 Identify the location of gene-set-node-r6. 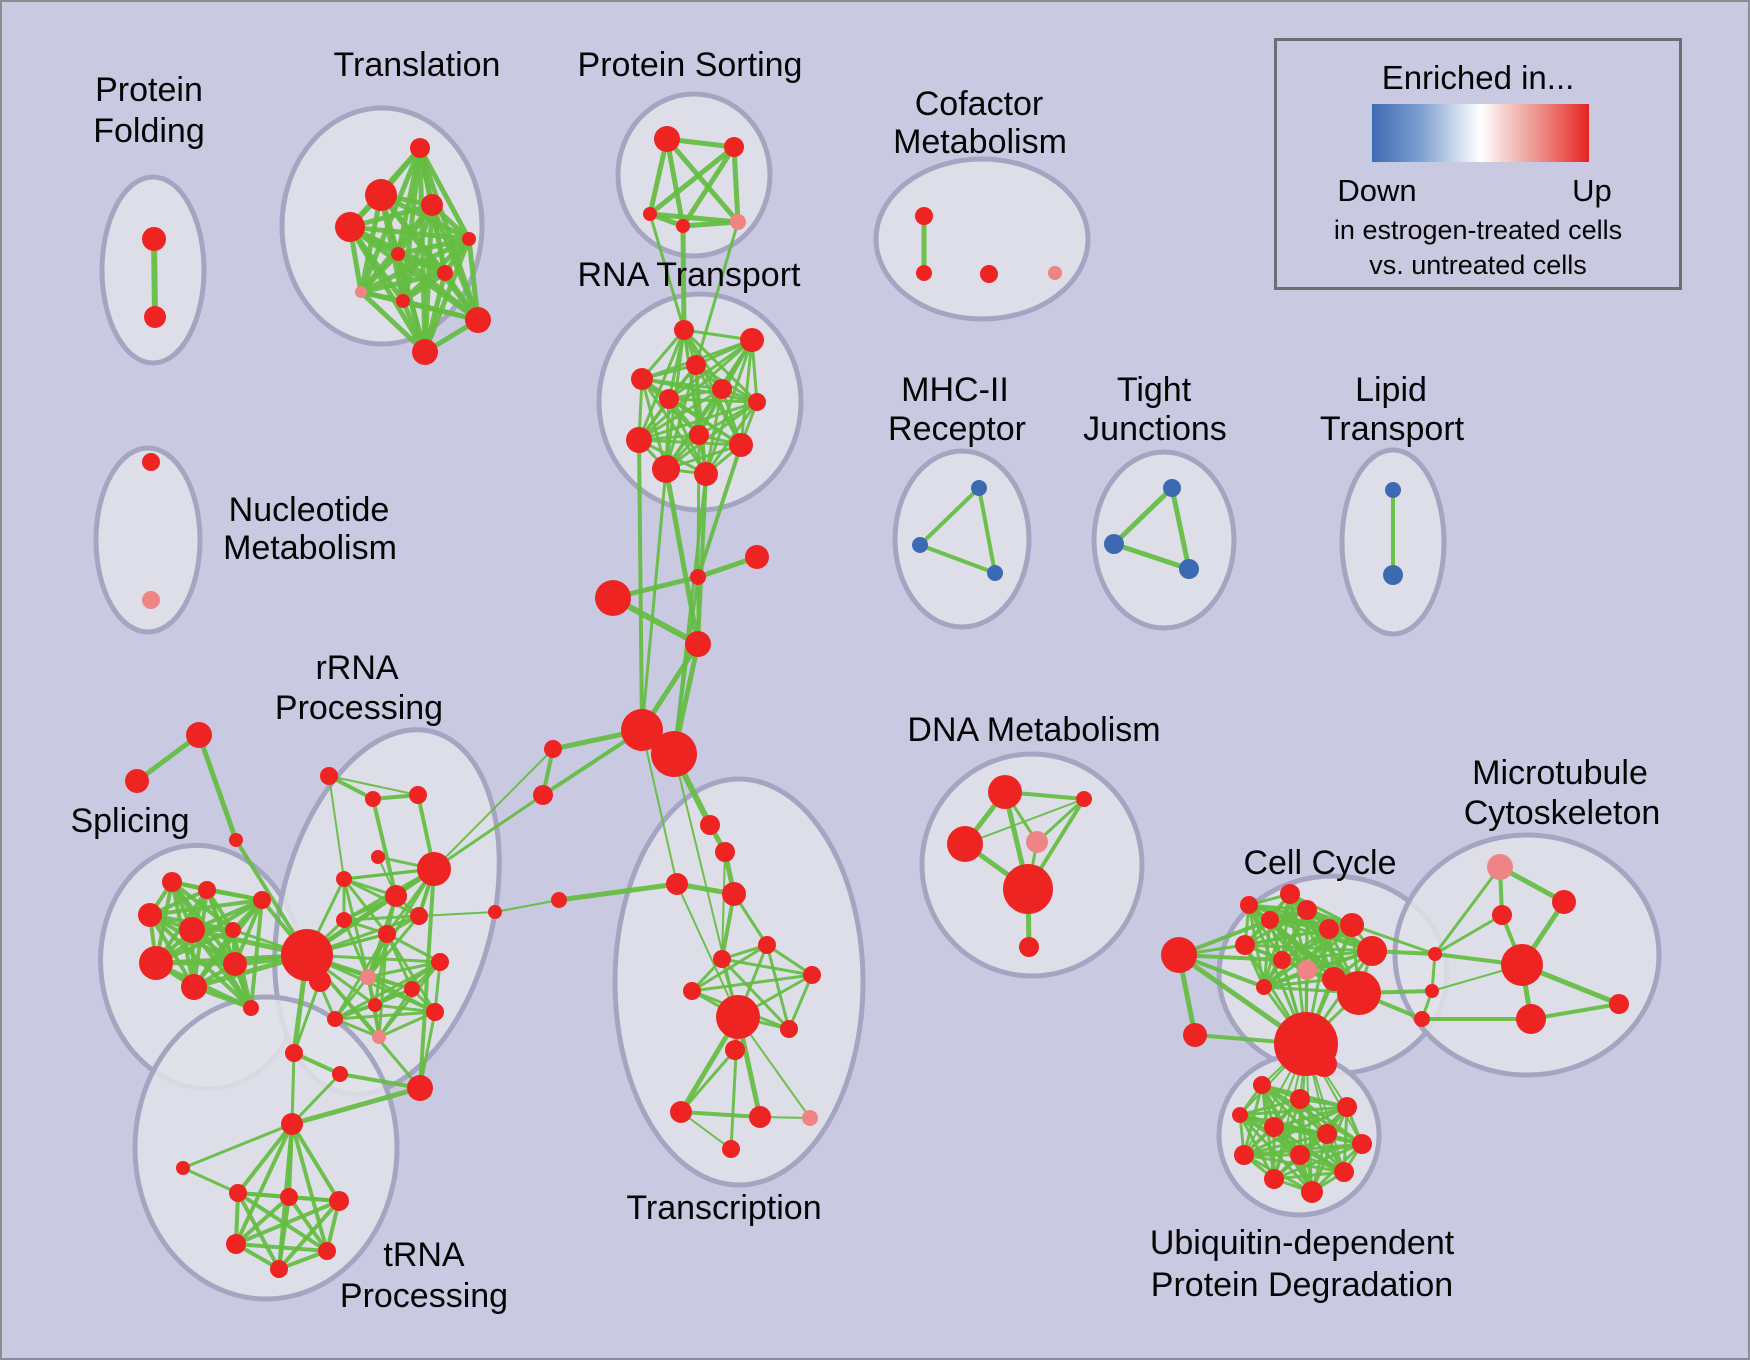
(722, 389).